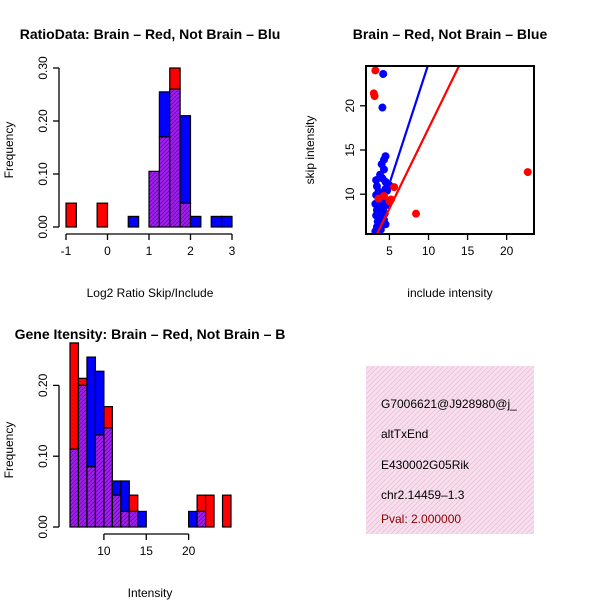  Describe the element at coordinates (43, 121) in the screenshot. I see `ratio-histogram-y-tick-label: 0.20` at that location.